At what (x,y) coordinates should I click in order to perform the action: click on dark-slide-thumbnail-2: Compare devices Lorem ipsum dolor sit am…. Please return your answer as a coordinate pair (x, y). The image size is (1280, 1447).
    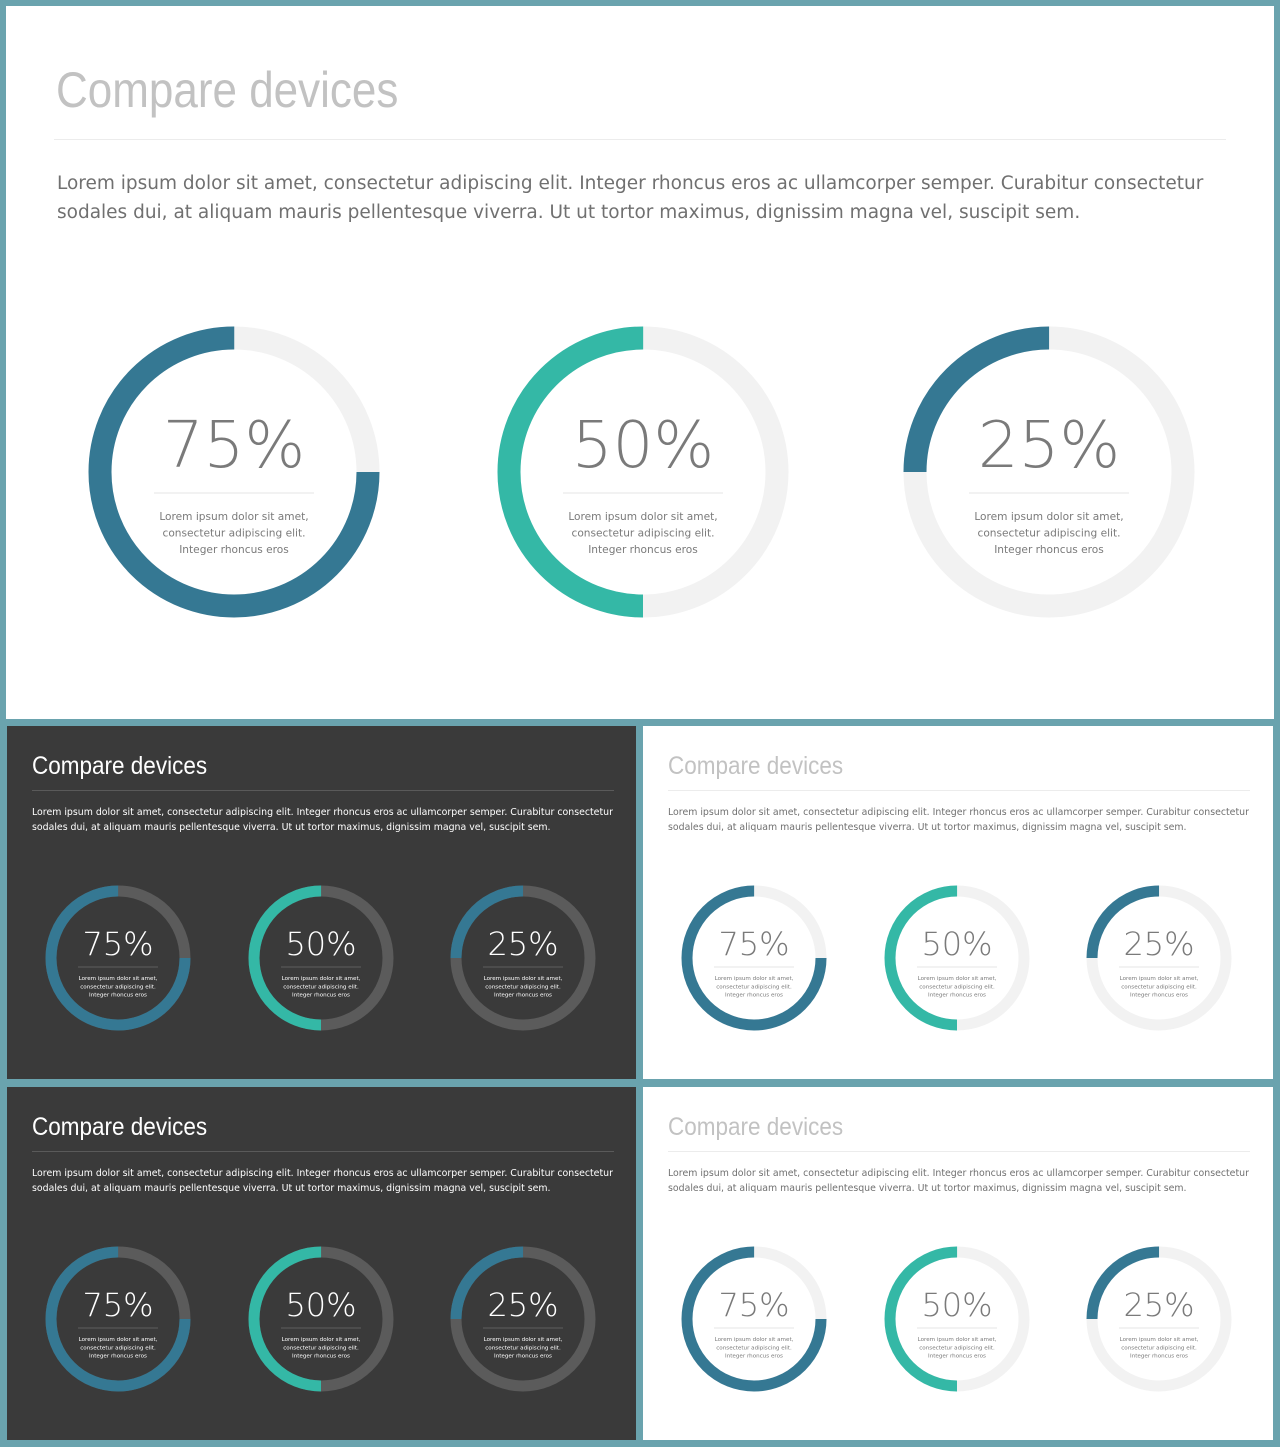
    Looking at the image, I should click on (321, 1263).